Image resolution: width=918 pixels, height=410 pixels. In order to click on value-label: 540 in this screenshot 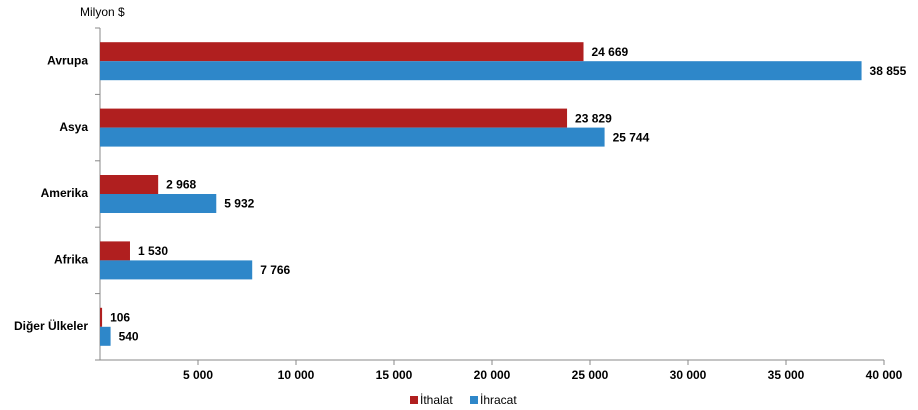, I will do `click(129, 336)`.